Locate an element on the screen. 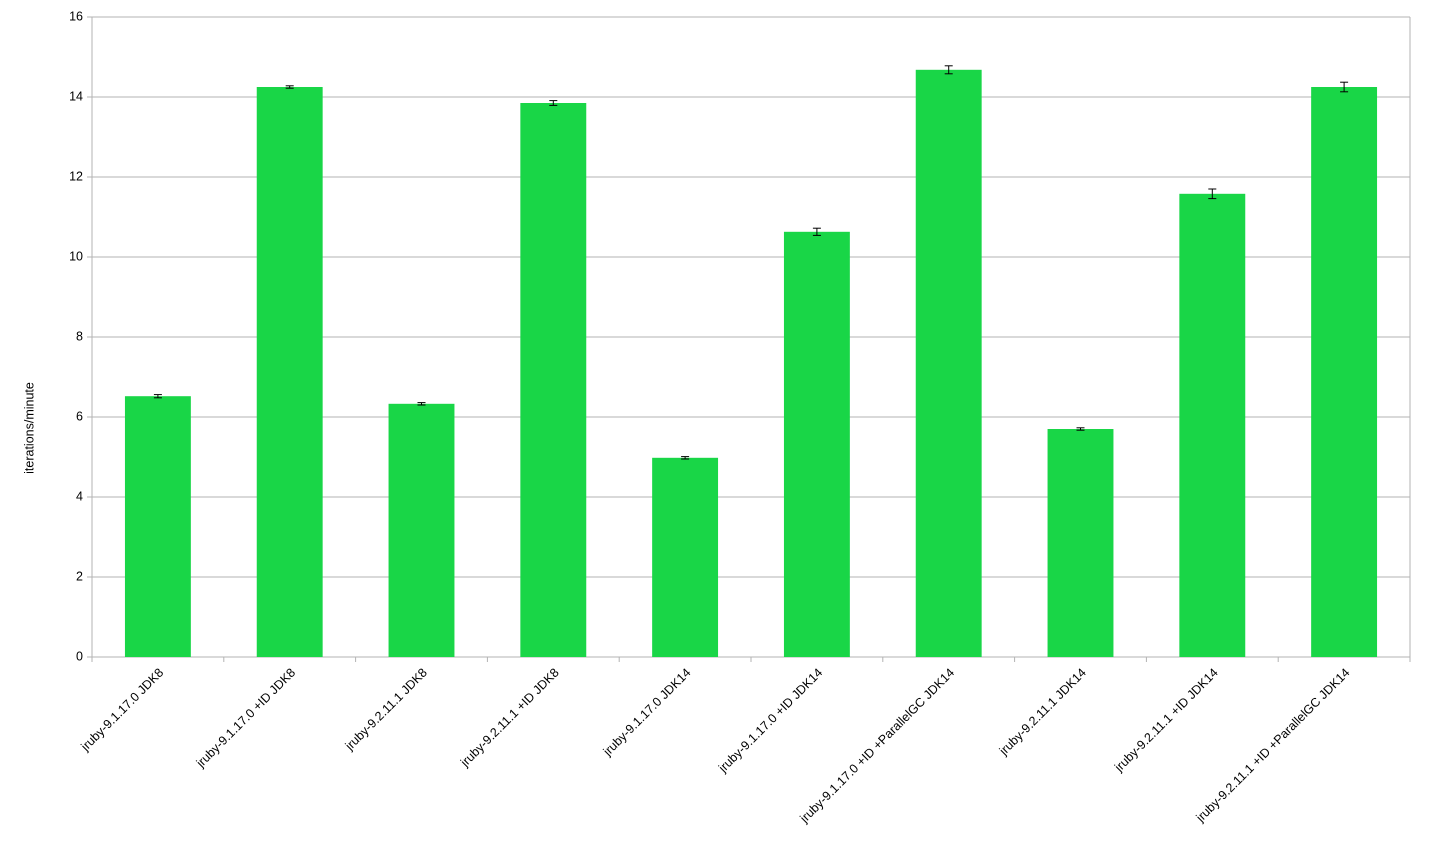 This screenshot has height=857, width=1436. x-tick-label: jruby-9.1.17.0 +ID JDK14 is located at coordinates (770, 721).